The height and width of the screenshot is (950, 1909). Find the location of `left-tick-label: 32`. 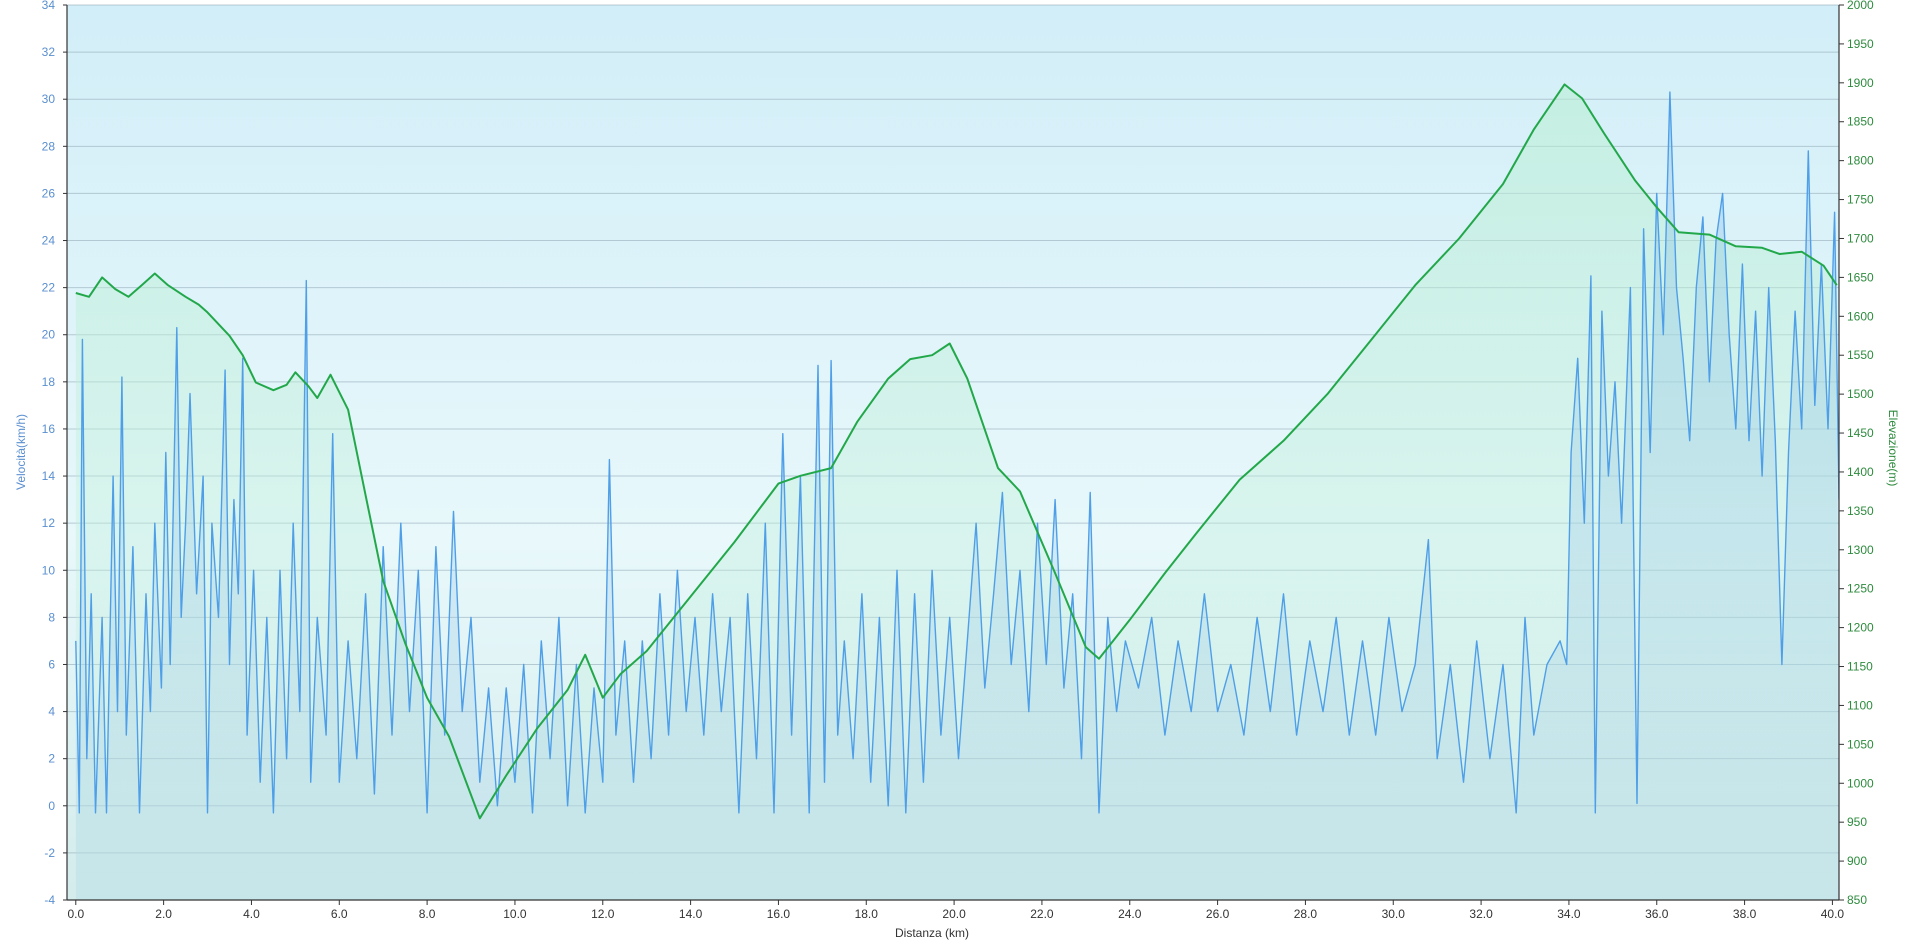

left-tick-label: 32 is located at coordinates (49, 52).